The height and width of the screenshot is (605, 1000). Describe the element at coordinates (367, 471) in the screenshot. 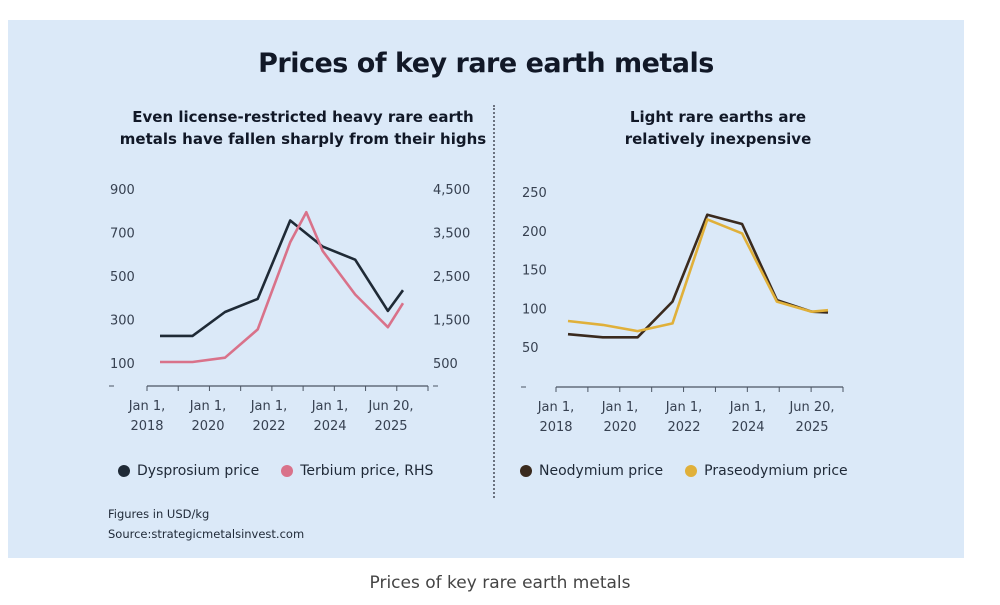

I see `terbium-legend-label: Terbium price, RHS` at that location.